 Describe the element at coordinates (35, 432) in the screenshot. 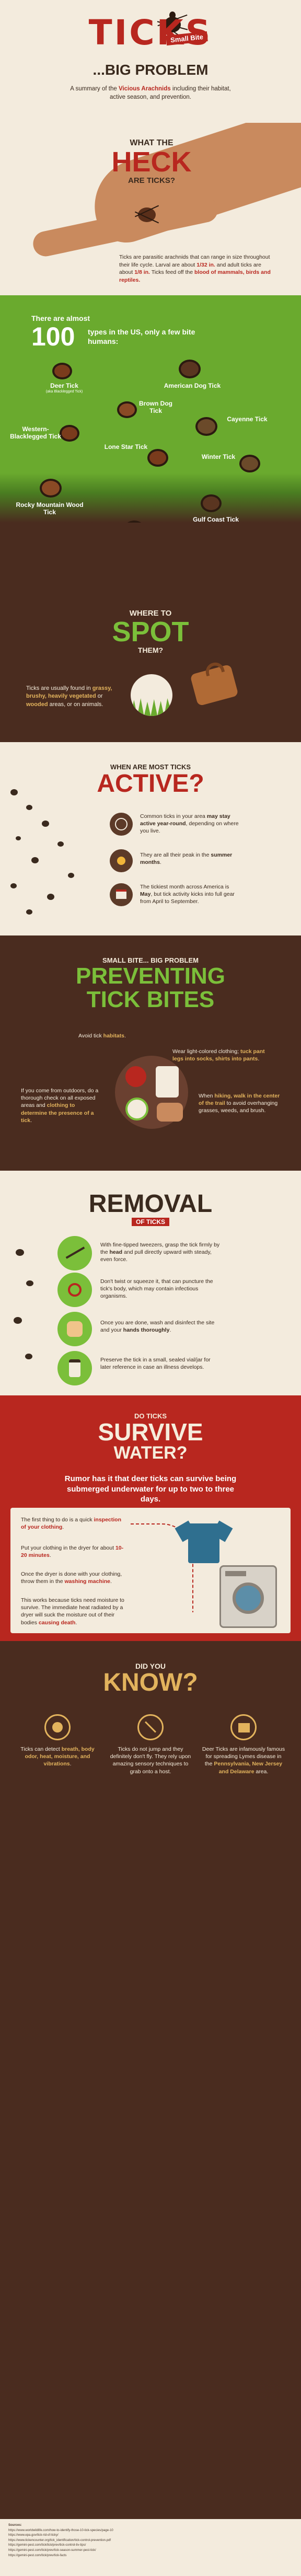

I see `tick-name: Western-Blacklegged Tick` at that location.